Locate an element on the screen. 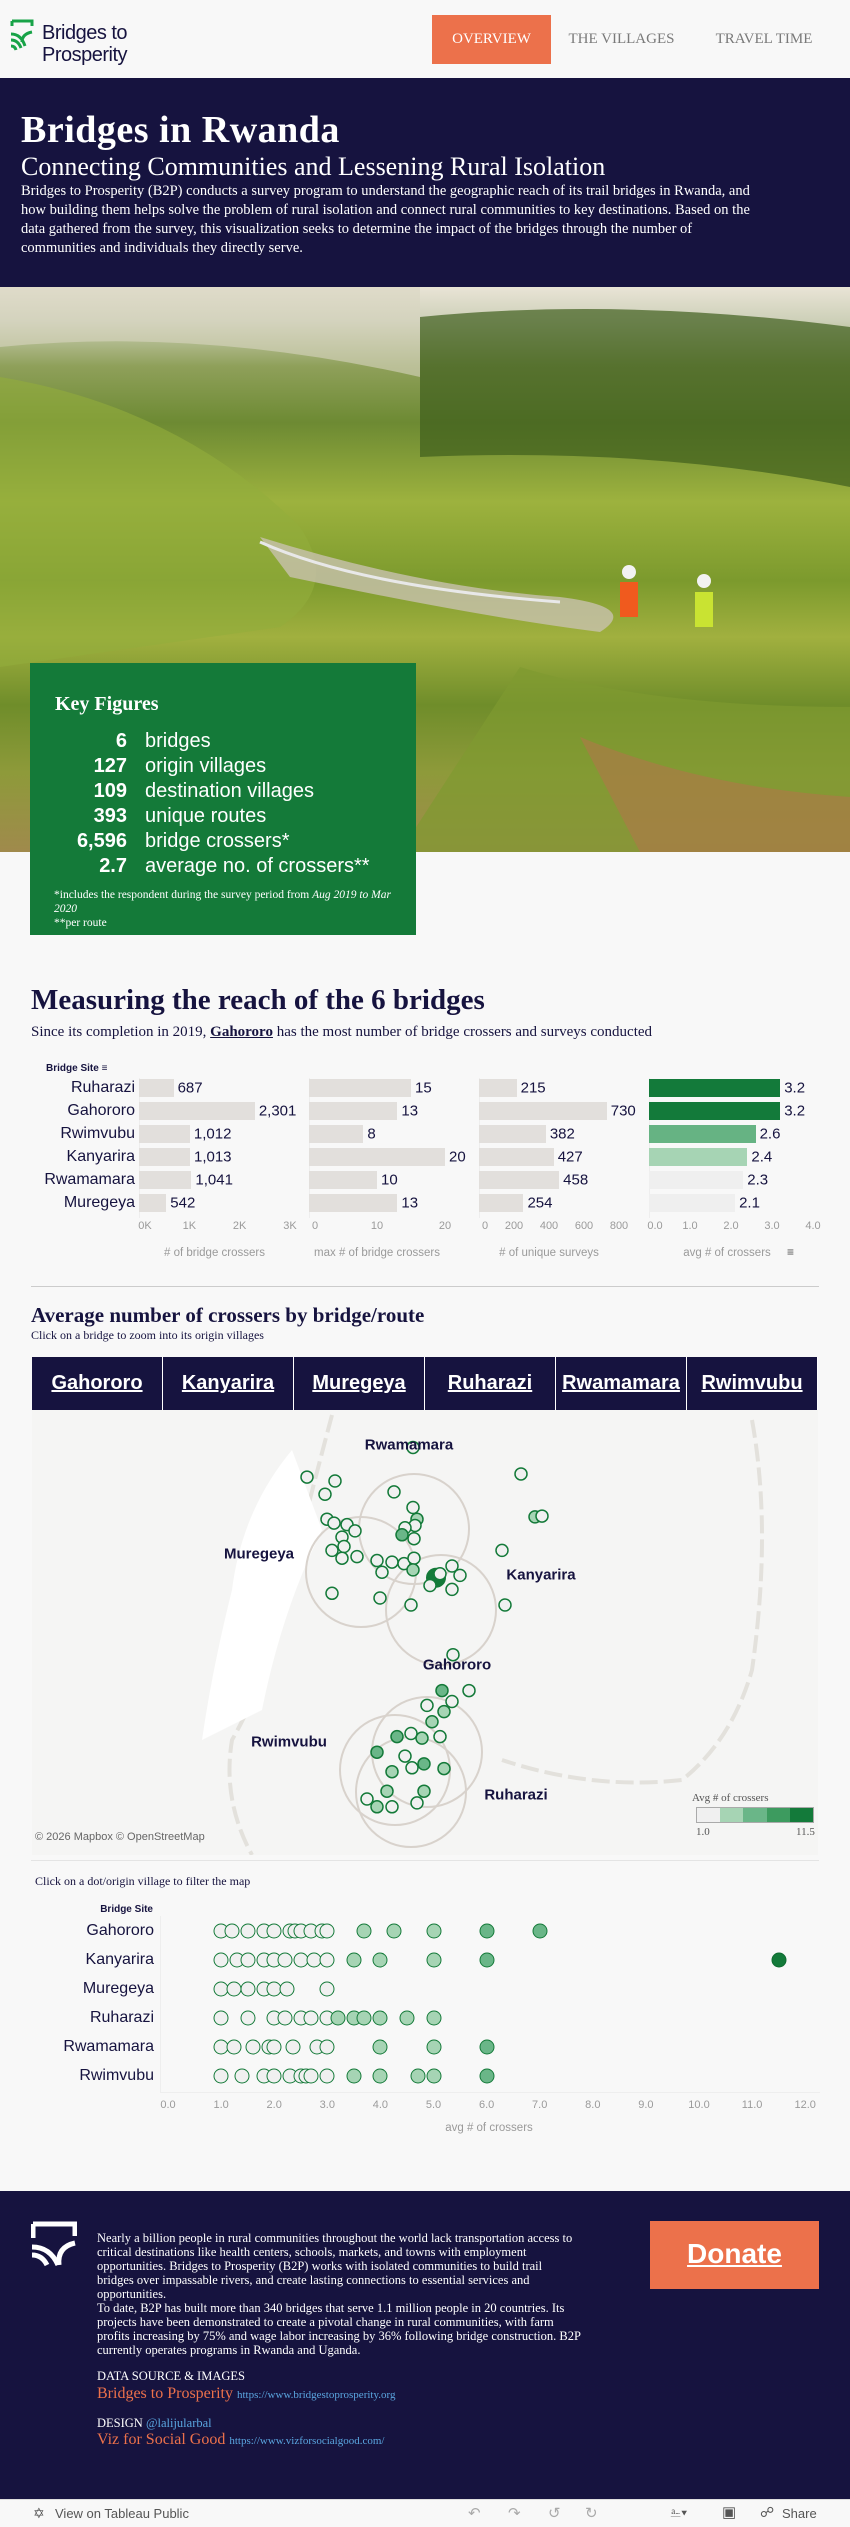  refresh-icon: ↻ is located at coordinates (591, 2513).